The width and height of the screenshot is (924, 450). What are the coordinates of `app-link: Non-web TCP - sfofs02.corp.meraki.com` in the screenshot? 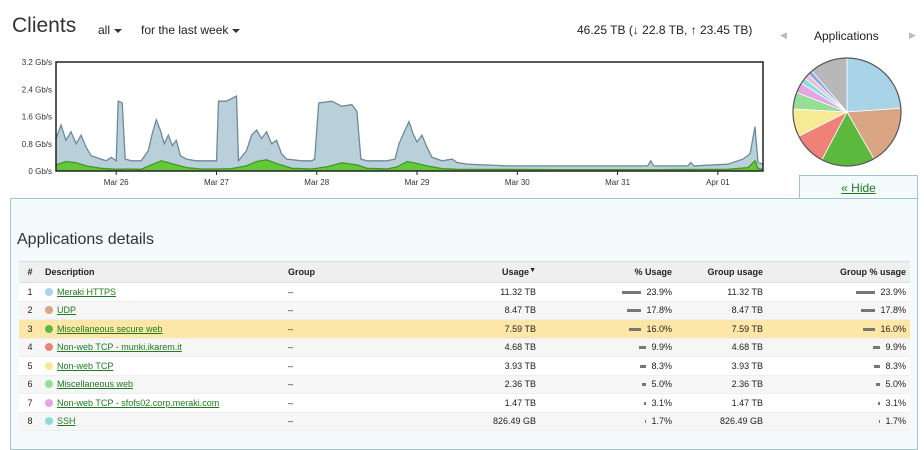 It's located at (138, 402).